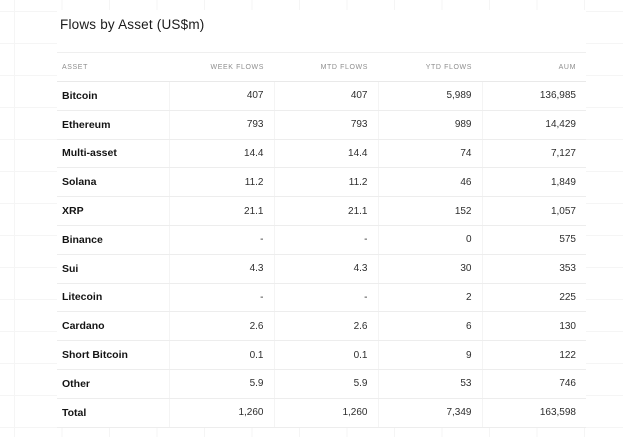 This screenshot has width=623, height=437. I want to click on value-cell: 7,127, so click(533, 154).